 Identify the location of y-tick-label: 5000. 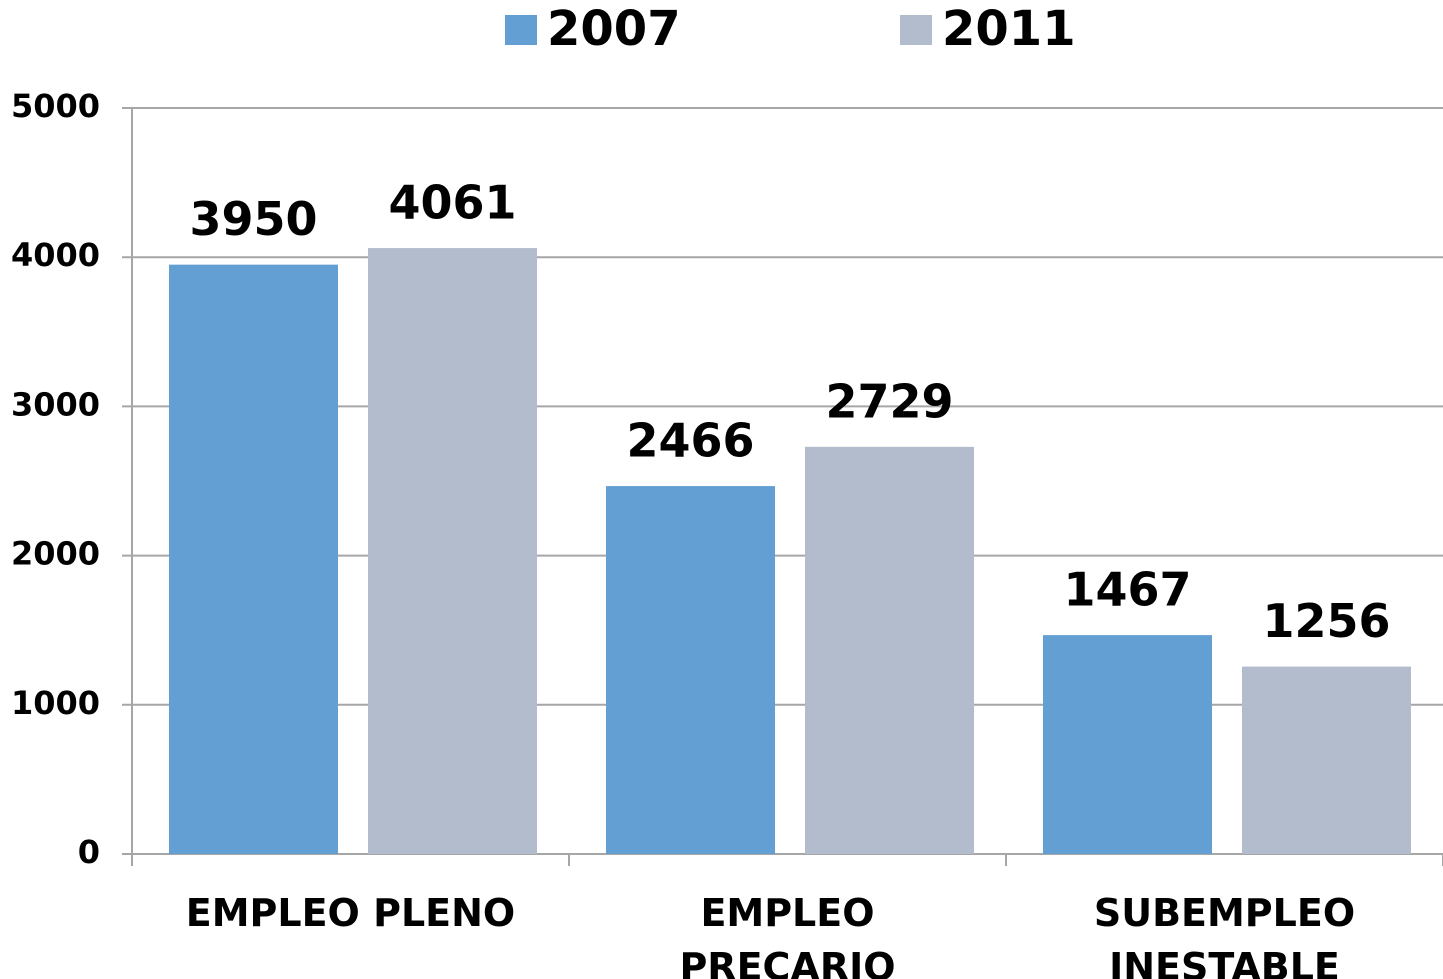
(55, 106).